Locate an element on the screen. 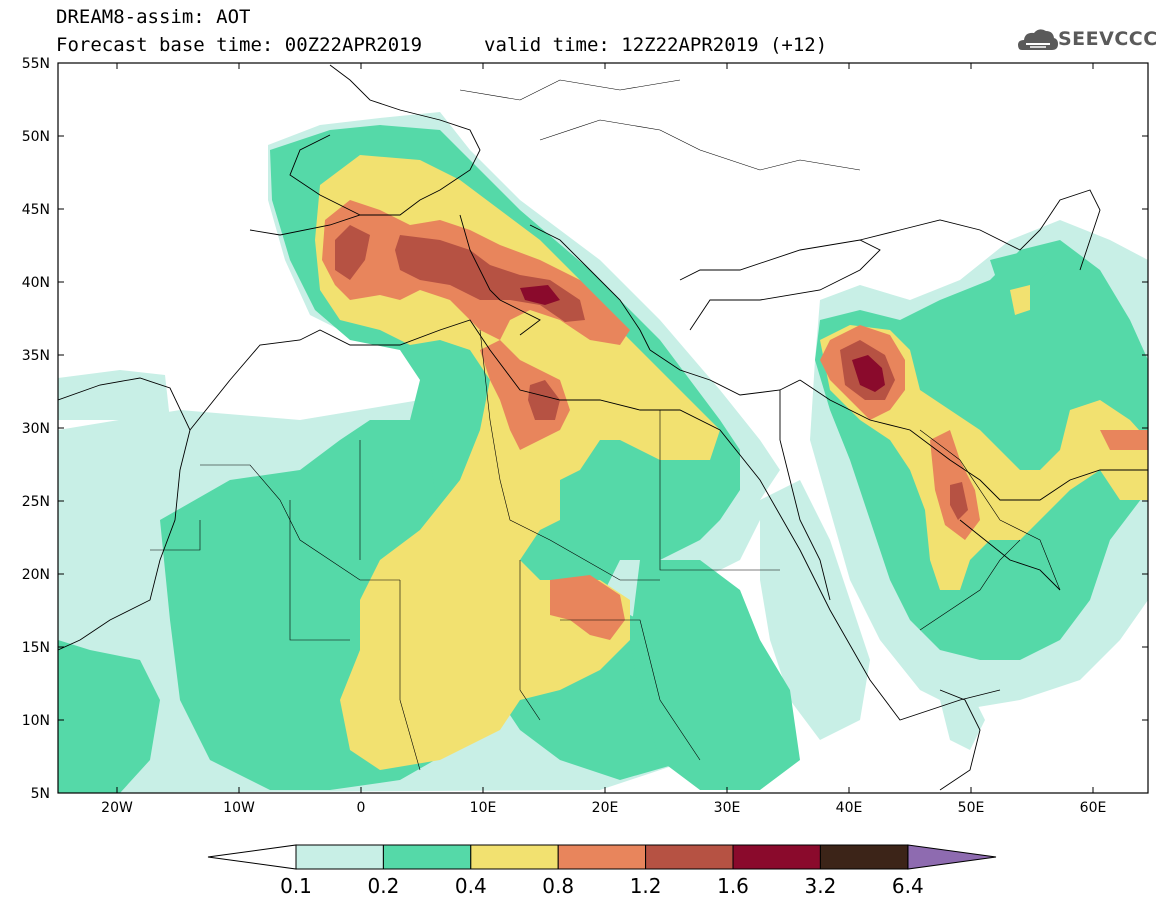 The width and height of the screenshot is (1165, 905). cloud-logo-icon is located at coordinates (1038, 39).